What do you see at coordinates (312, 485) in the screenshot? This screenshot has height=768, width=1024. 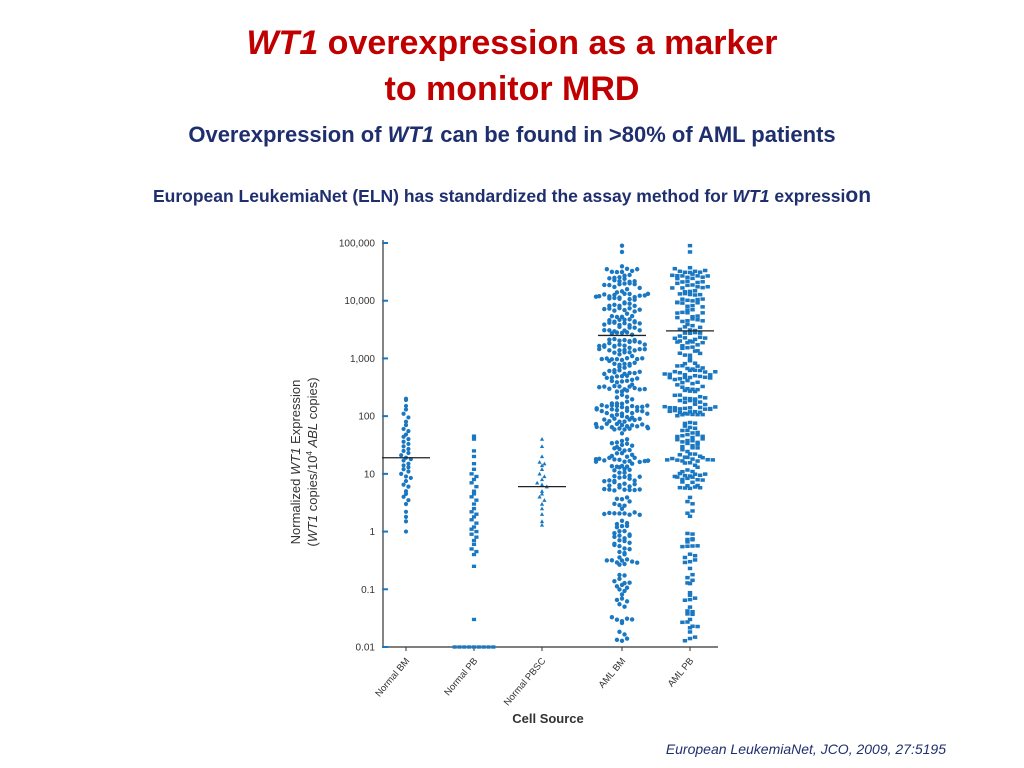 I see `ylabel-l2-b: copies/10` at bounding box center [312, 485].